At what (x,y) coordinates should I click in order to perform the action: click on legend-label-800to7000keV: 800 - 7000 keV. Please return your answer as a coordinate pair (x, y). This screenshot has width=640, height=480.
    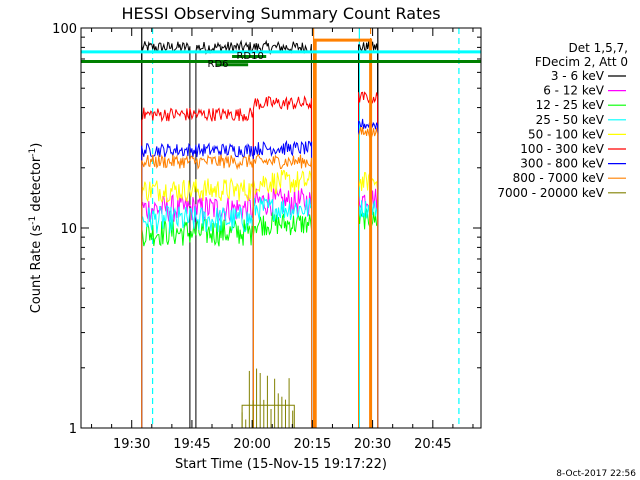
    Looking at the image, I should click on (559, 178).